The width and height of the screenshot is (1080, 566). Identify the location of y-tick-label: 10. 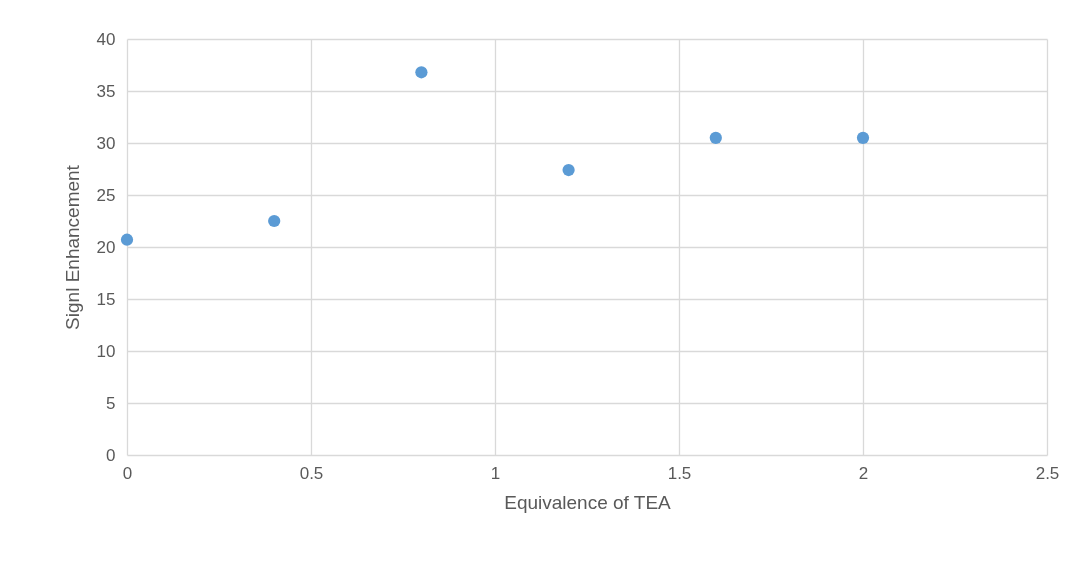
(106, 351).